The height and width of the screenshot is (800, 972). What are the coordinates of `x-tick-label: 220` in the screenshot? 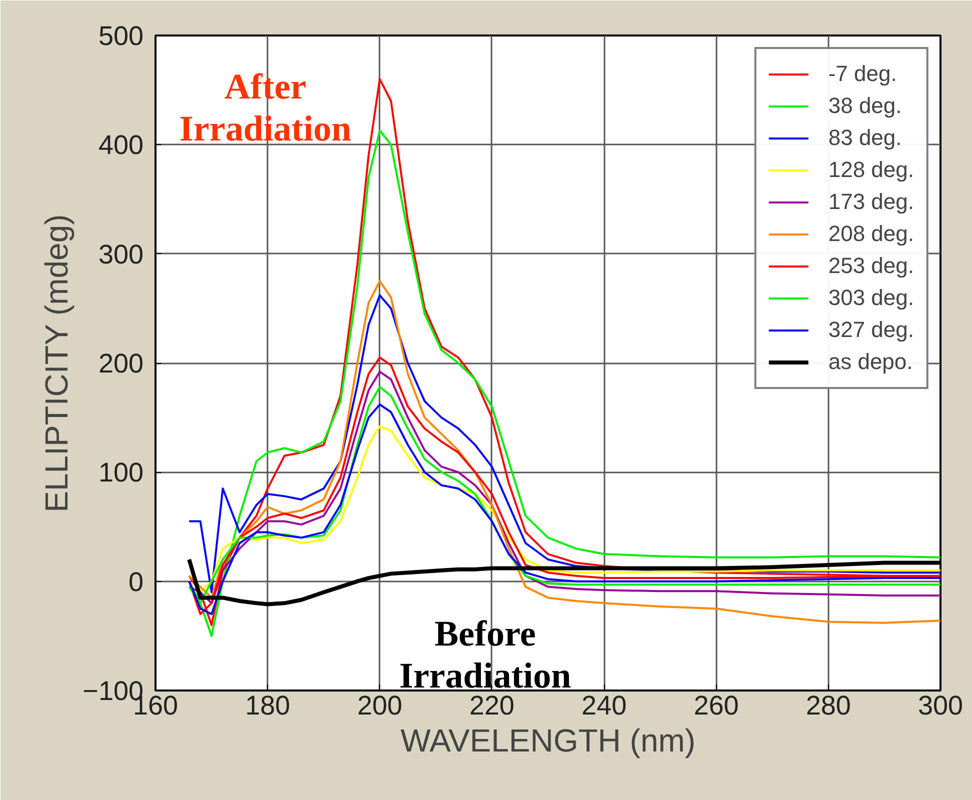 It's located at (491, 705).